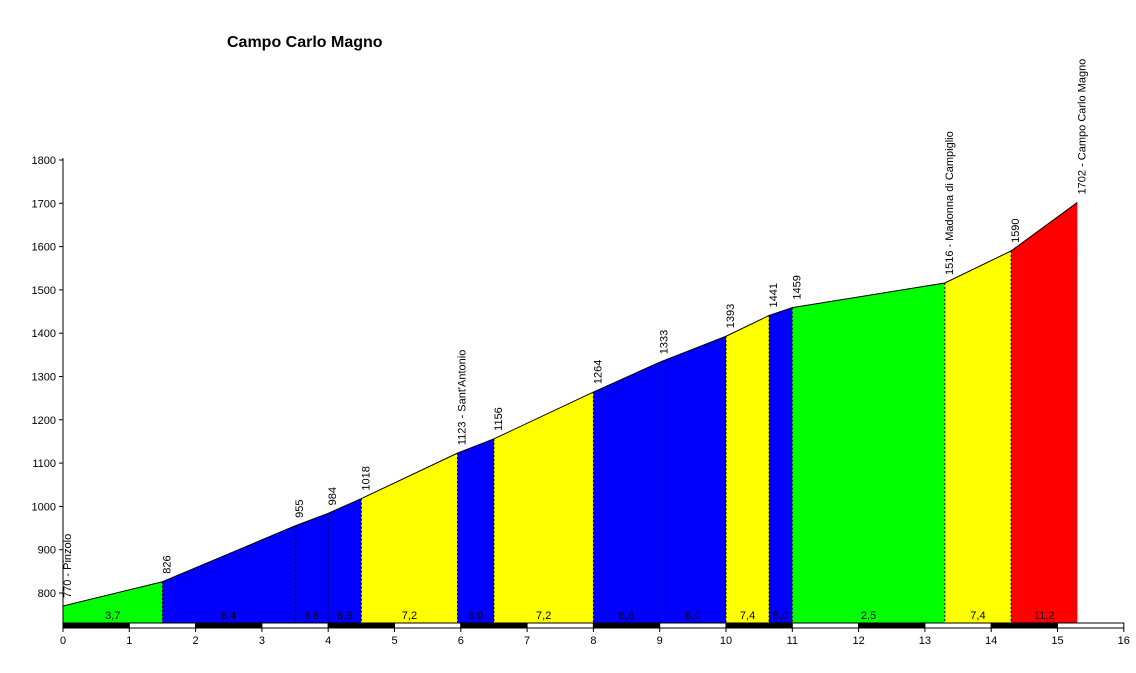  What do you see at coordinates (44, 248) in the screenshot?
I see `y-tick-label: 1600` at bounding box center [44, 248].